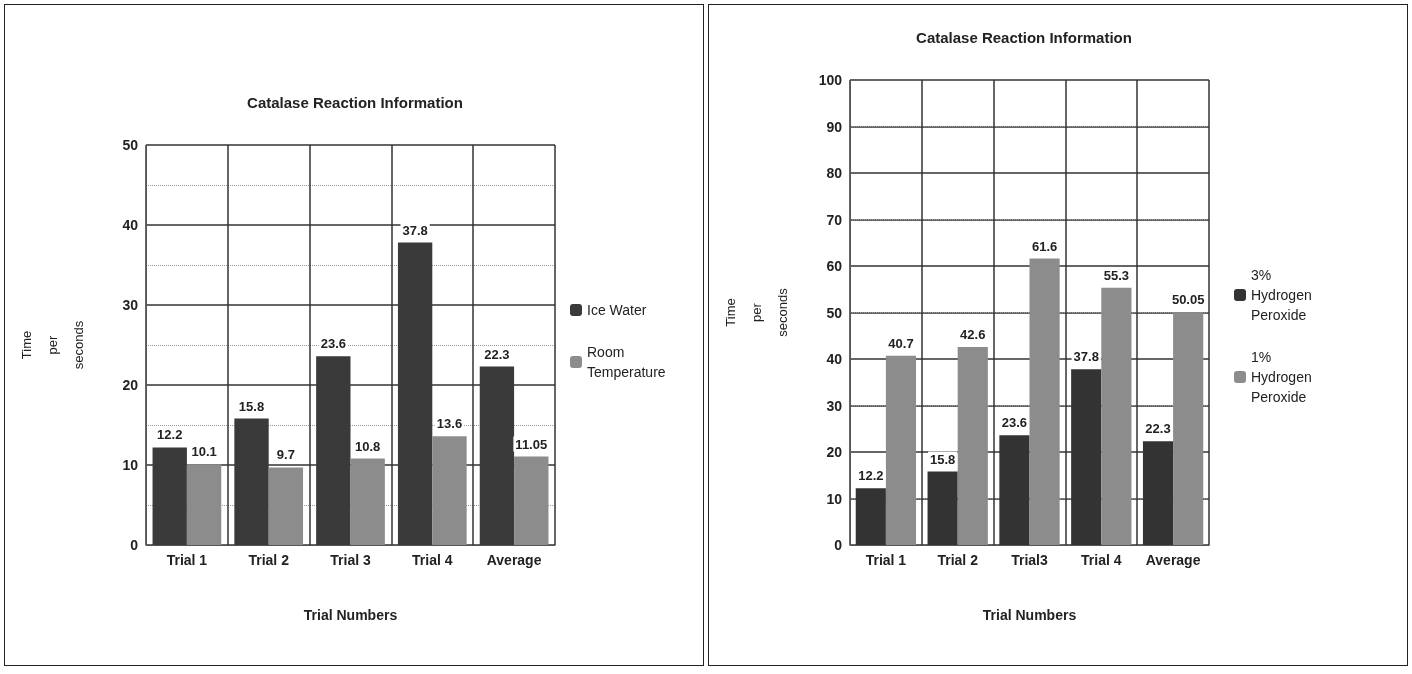  Describe the element at coordinates (834, 173) in the screenshot. I see `y-tick-label: 80` at that location.